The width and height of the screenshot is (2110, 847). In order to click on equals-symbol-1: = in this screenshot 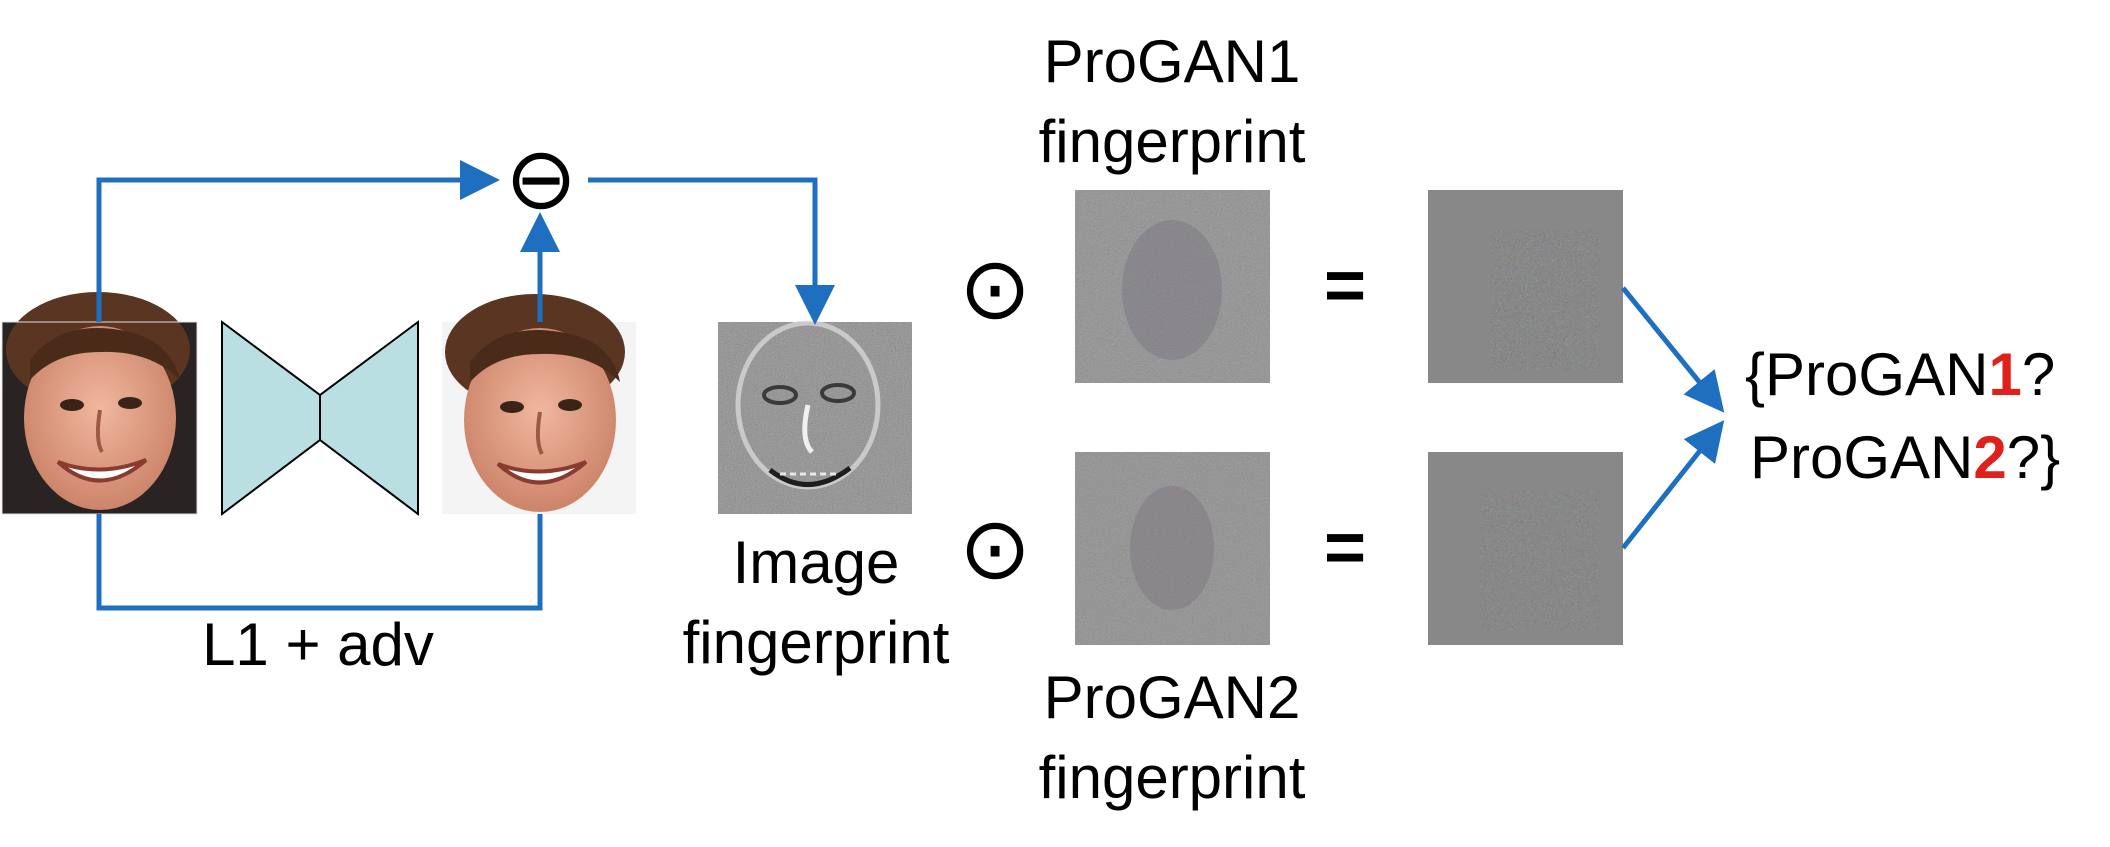, I will do `click(1345, 286)`.